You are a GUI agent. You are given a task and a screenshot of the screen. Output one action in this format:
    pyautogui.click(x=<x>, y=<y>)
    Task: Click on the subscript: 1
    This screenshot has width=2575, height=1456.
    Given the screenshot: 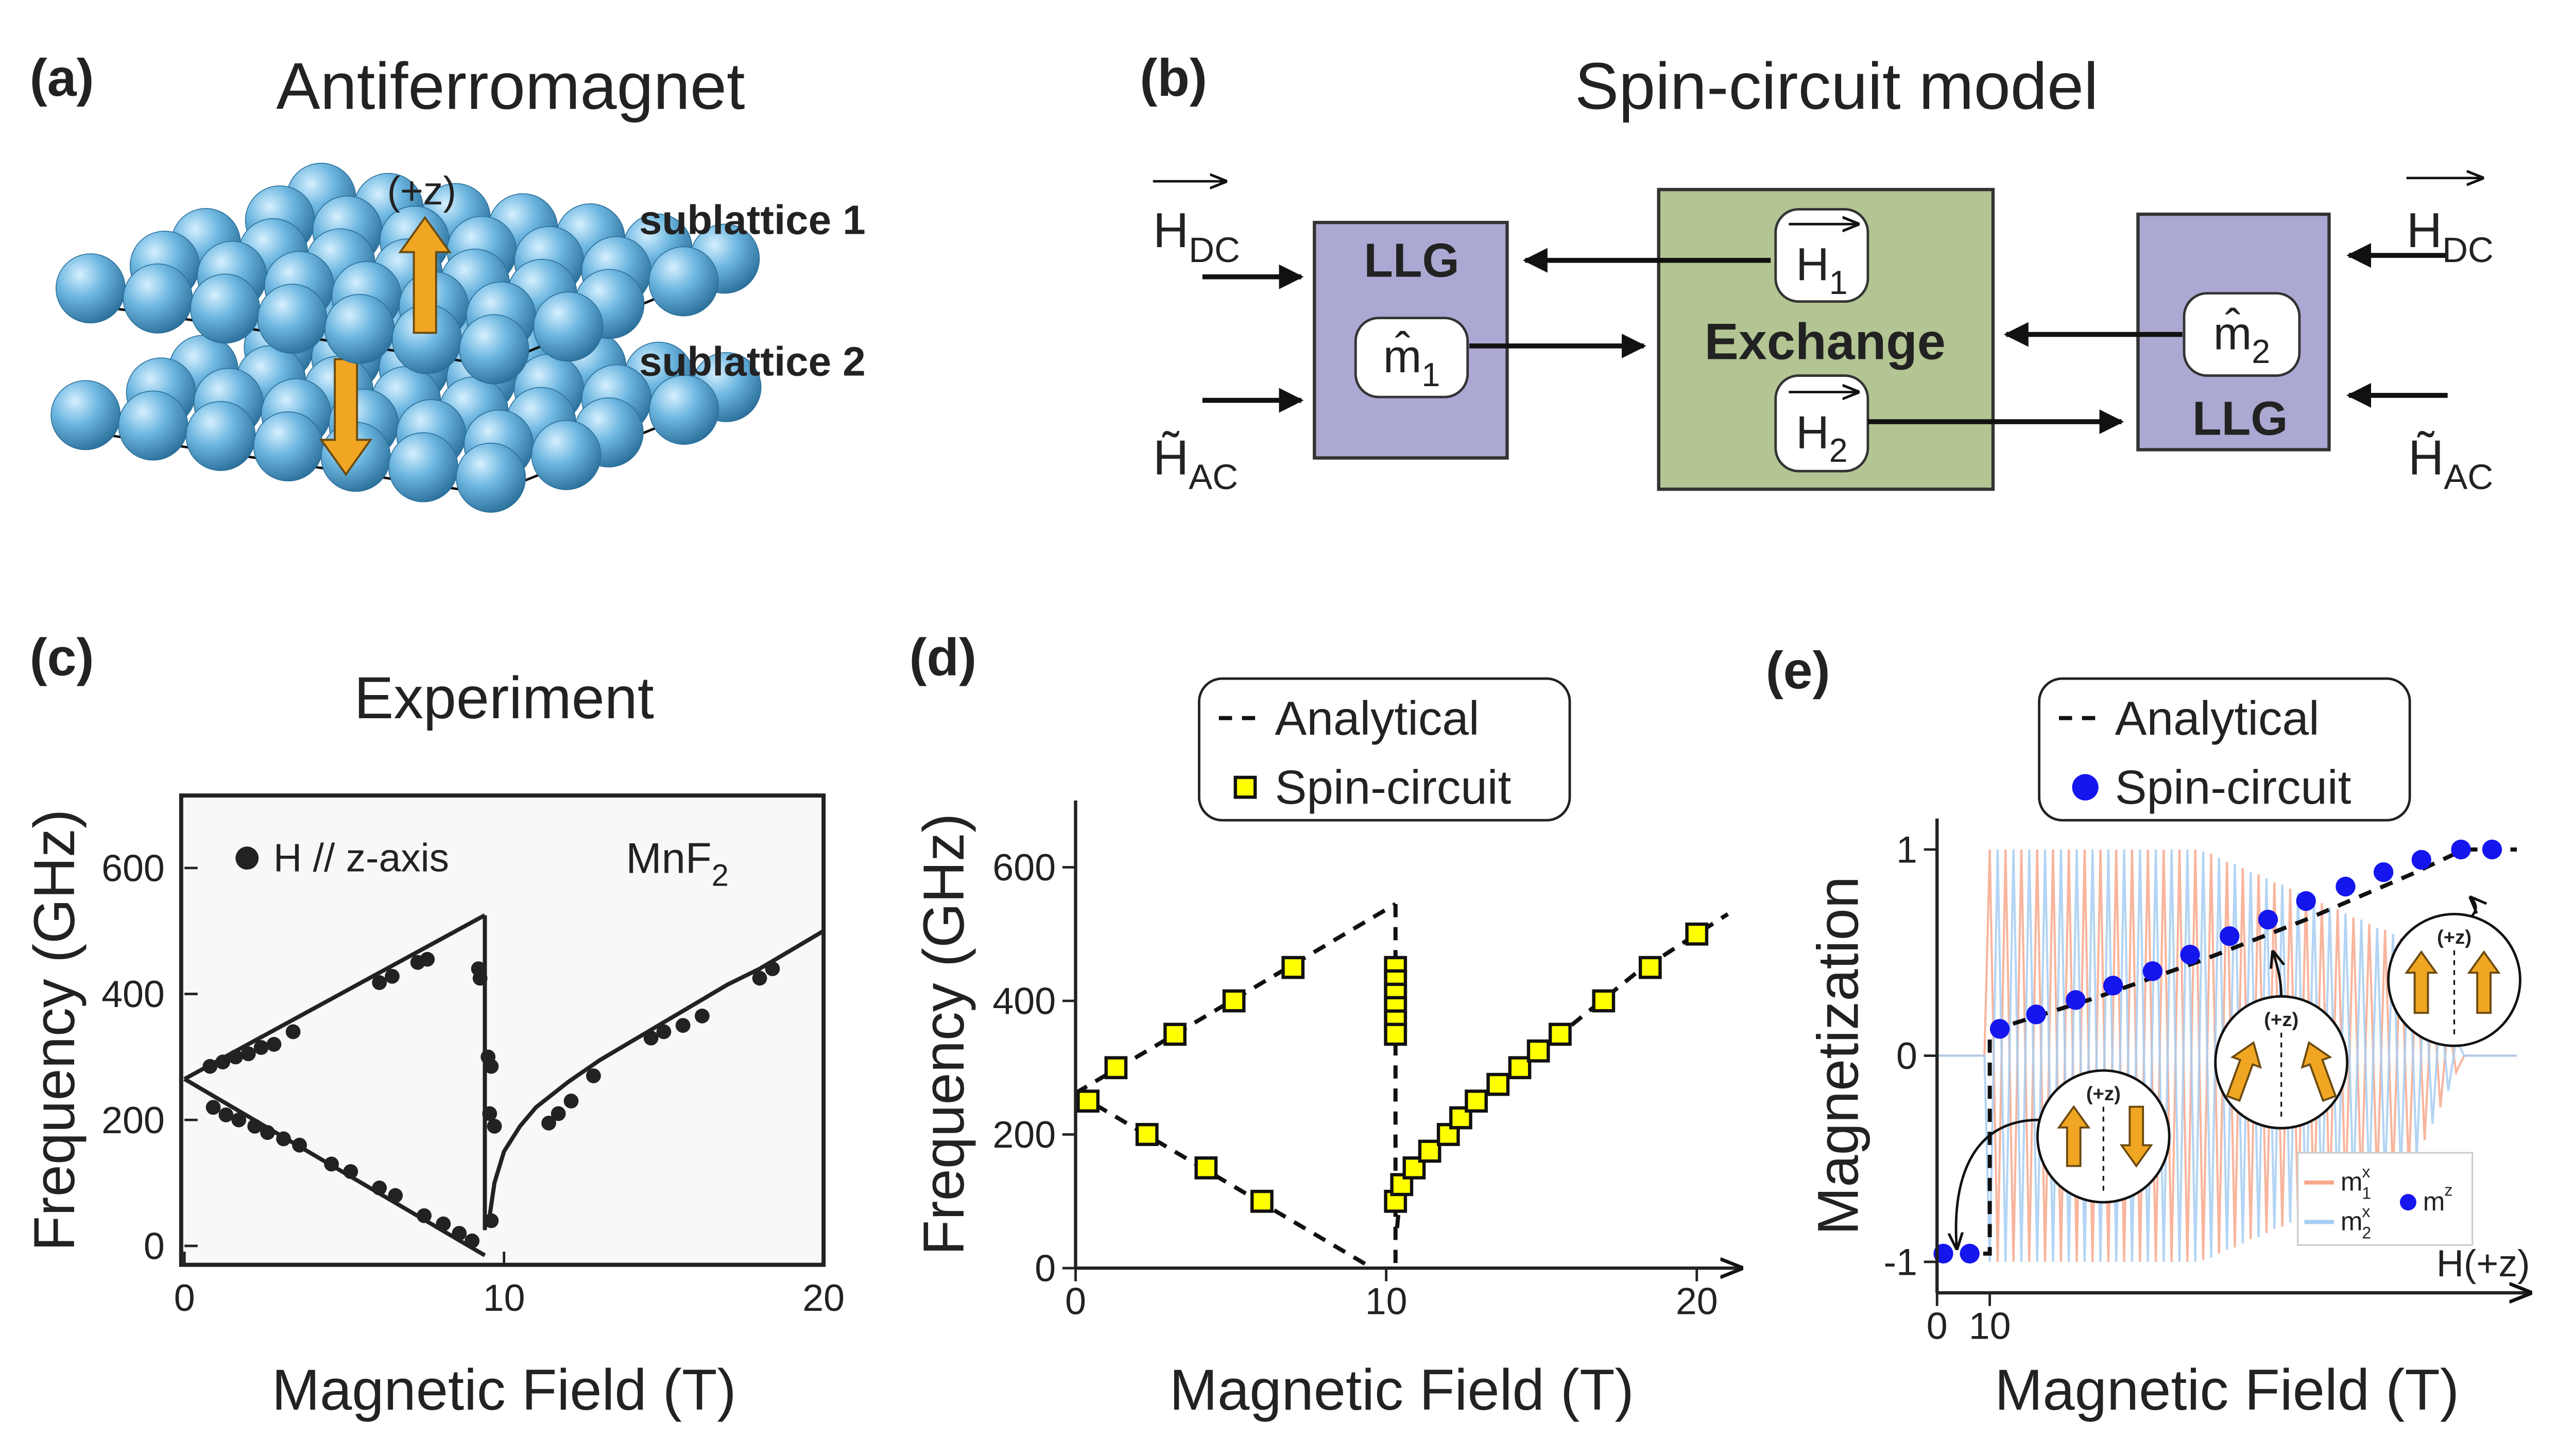 What is the action you would take?
    pyautogui.click(x=1430, y=374)
    